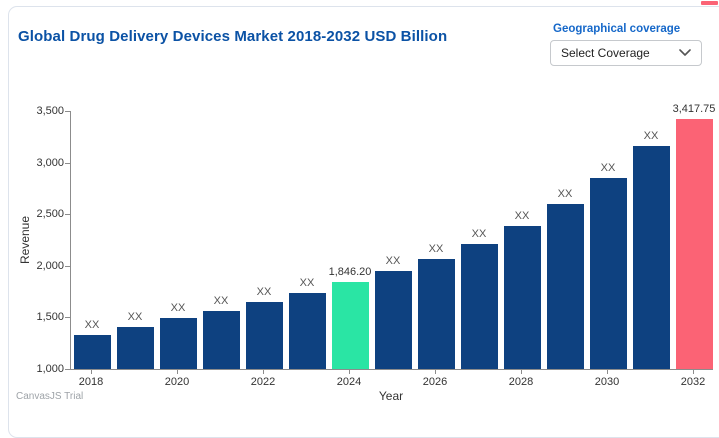 This screenshot has width=719, height=438. I want to click on bar-2028, so click(522, 297).